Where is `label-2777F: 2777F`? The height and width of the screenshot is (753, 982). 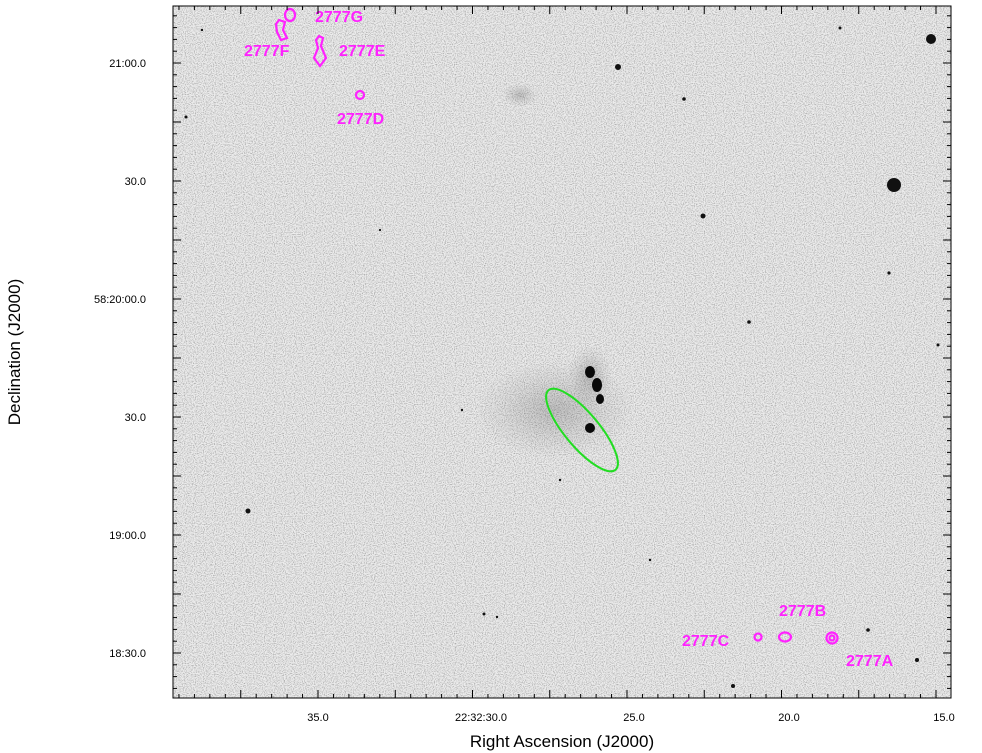 label-2777F: 2777F is located at coordinates (267, 51).